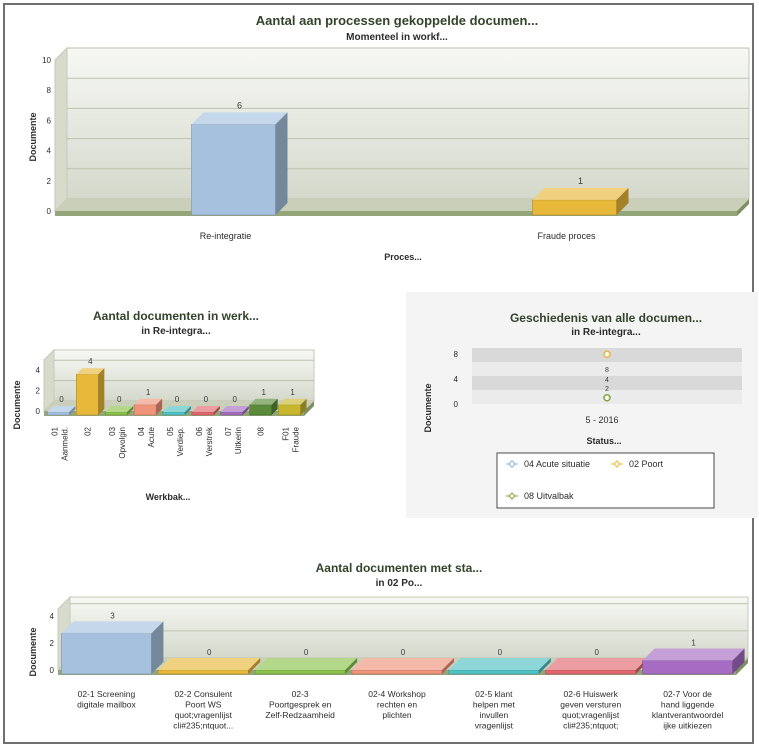 Image resolution: width=759 pixels, height=748 pixels. Describe the element at coordinates (239, 105) in the screenshot. I see `data-label: 6` at that location.